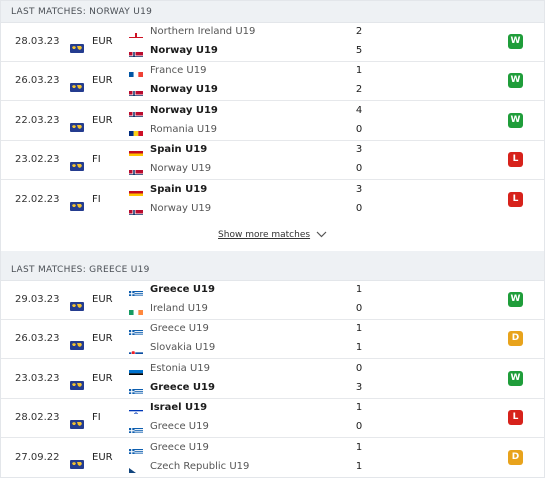 The image size is (545, 478). Describe the element at coordinates (136, 131) in the screenshot. I see `romania-flag-icon` at that location.